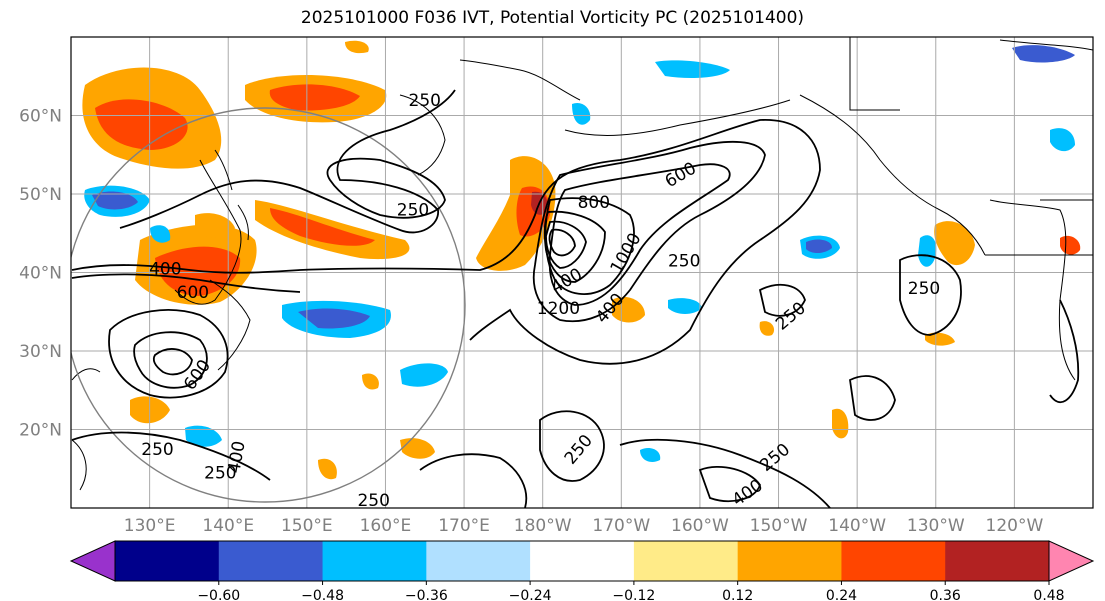 This screenshot has height=601, width=1105. Describe the element at coordinates (558, 309) in the screenshot. I see `contour-label: 1200` at that location.